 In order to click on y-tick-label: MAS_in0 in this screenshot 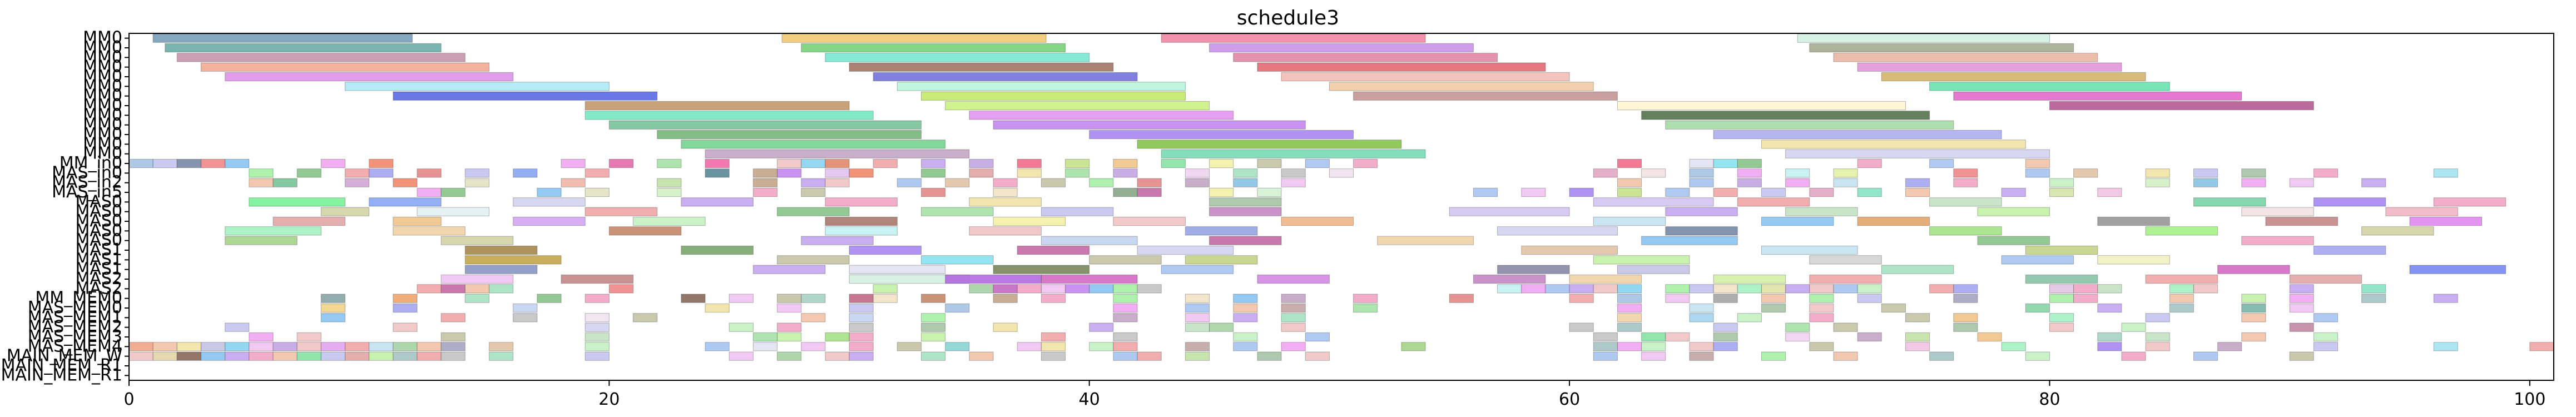, I will do `click(87, 172)`.